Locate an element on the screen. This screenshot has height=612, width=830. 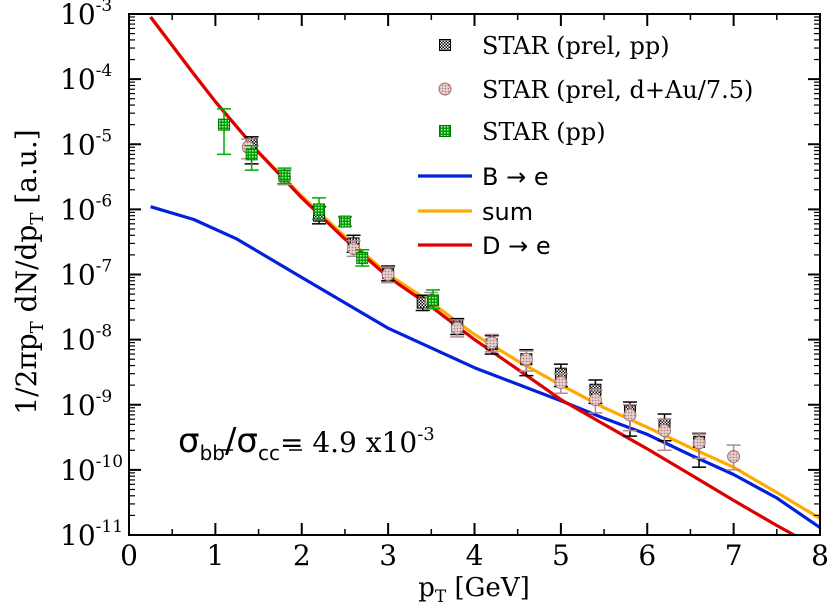
cross-section-ratio-annotation: σbb/σcc= 4.9 x10-3 is located at coordinates (306, 443).